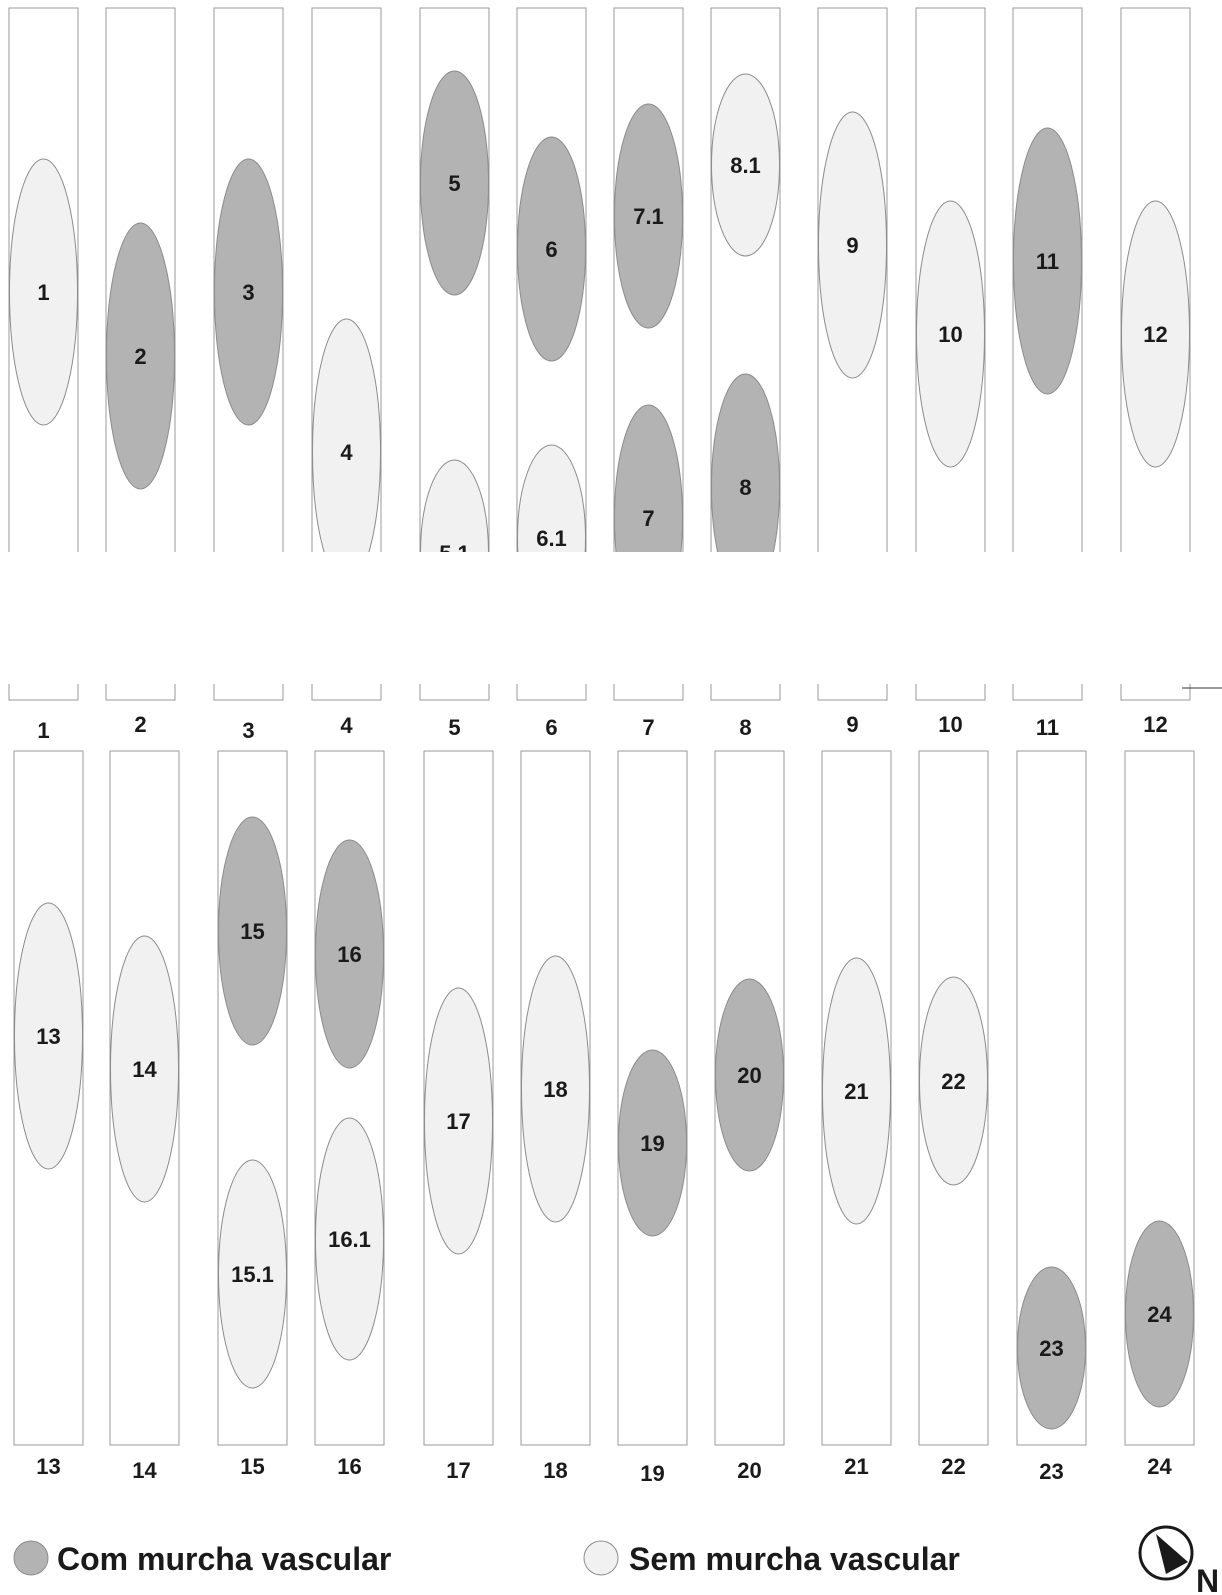 Image resolution: width=1222 pixels, height=1595 pixels. I want to click on row-label-11: 11, so click(1047, 727).